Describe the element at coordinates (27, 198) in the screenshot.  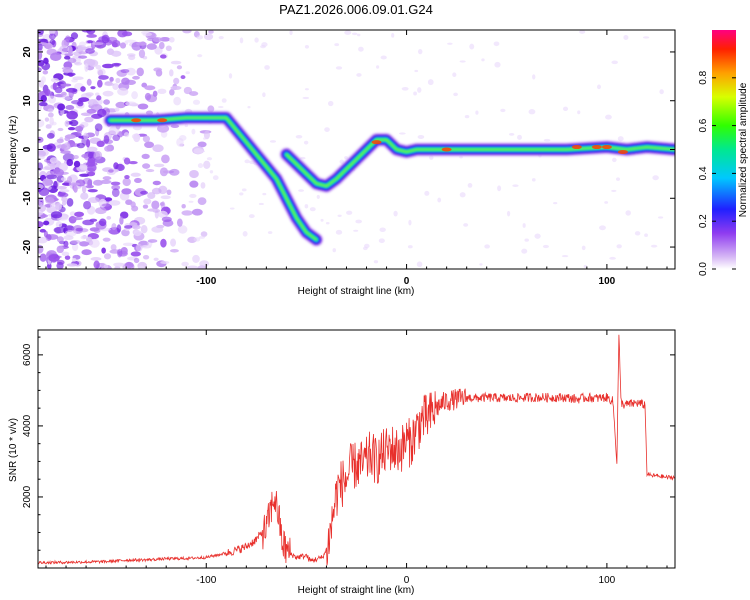
I see `heatmap-y-tick-label: -10` at that location.